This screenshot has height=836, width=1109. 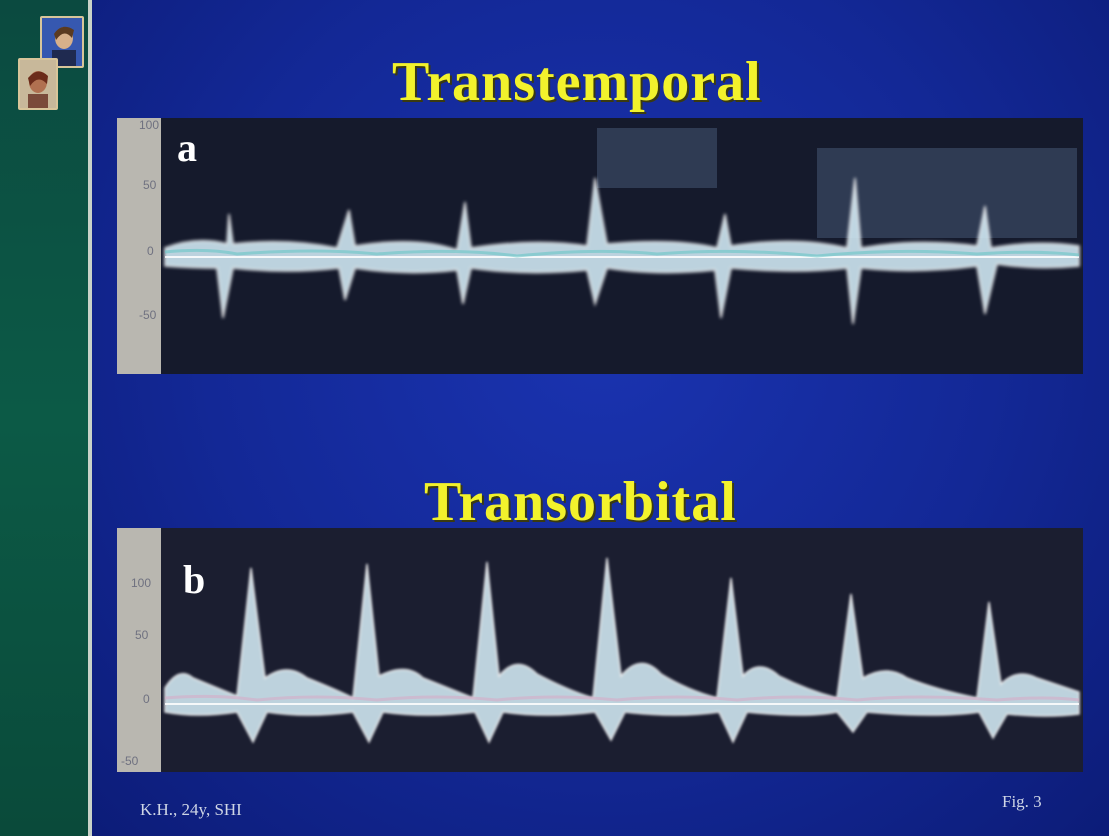 What do you see at coordinates (580, 502) in the screenshot?
I see `title-transorbital: Transorbital` at bounding box center [580, 502].